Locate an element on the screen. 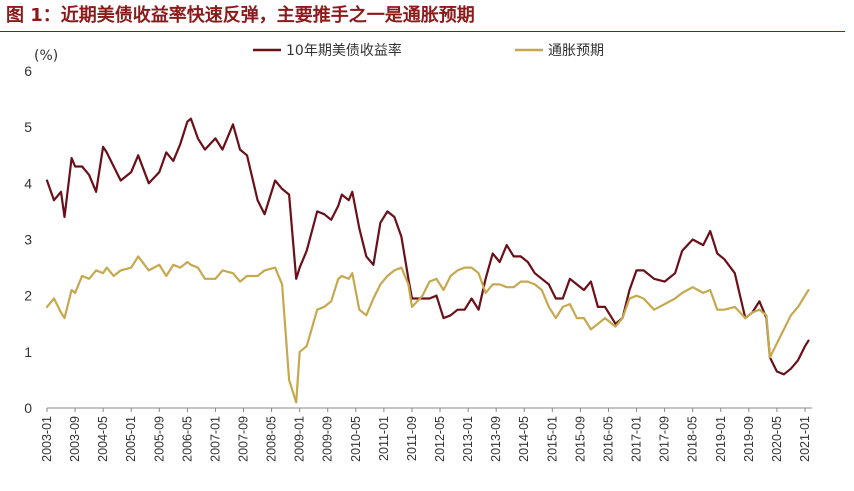 This screenshot has width=854, height=491. legend-label: 10年期美债收益率 is located at coordinates (344, 50).